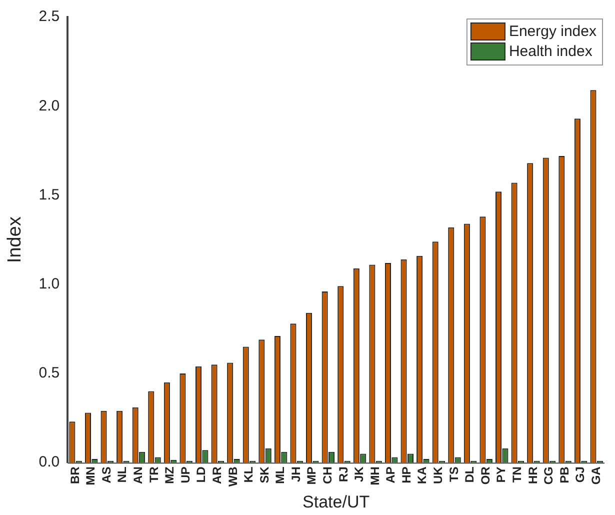 Image resolution: width=615 pixels, height=515 pixels. Describe the element at coordinates (217, 475) in the screenshot. I see `x-tick-label: AR` at that location.